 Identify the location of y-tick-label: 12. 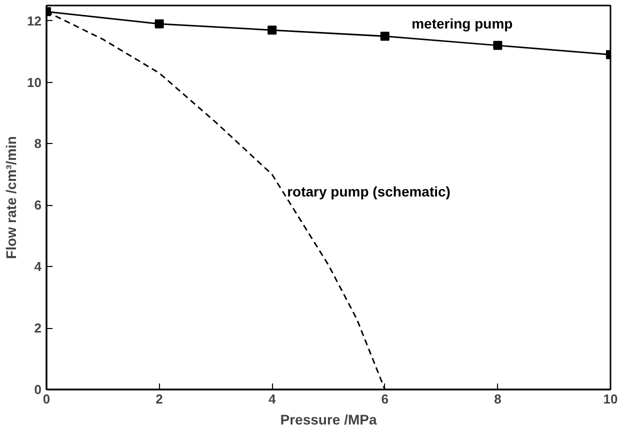
(34, 20).